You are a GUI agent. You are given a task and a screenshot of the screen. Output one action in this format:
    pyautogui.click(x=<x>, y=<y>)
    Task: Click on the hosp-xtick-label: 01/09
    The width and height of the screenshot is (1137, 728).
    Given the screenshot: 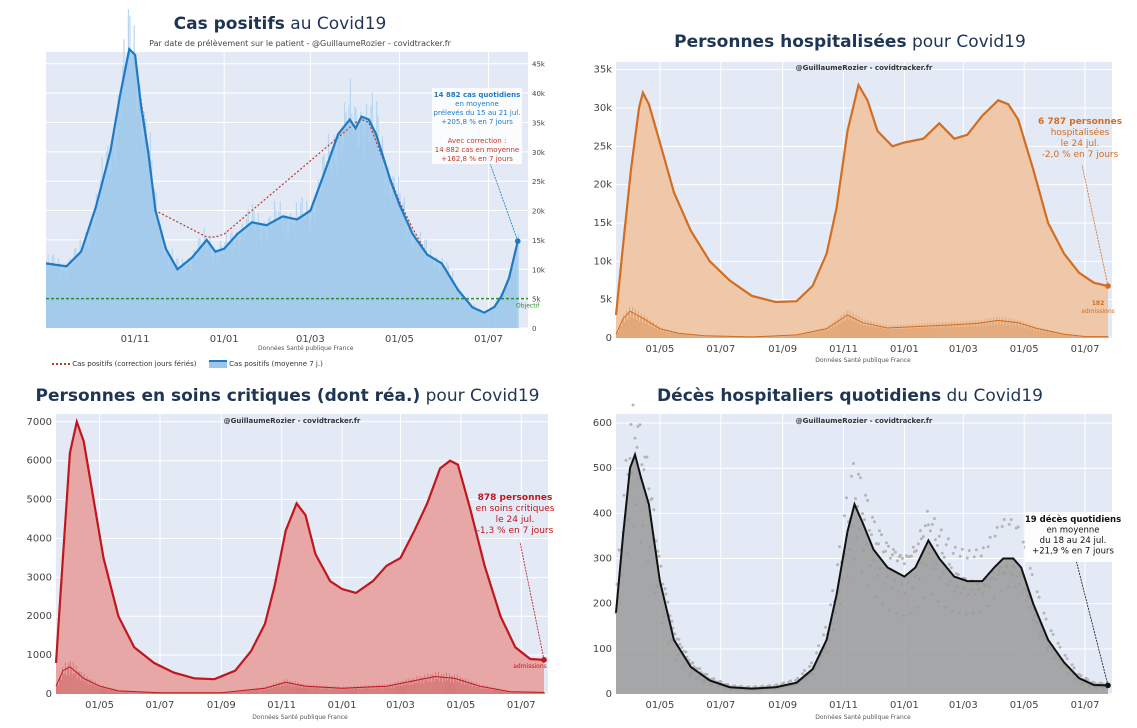 What is the action you would take?
    pyautogui.click(x=782, y=349)
    